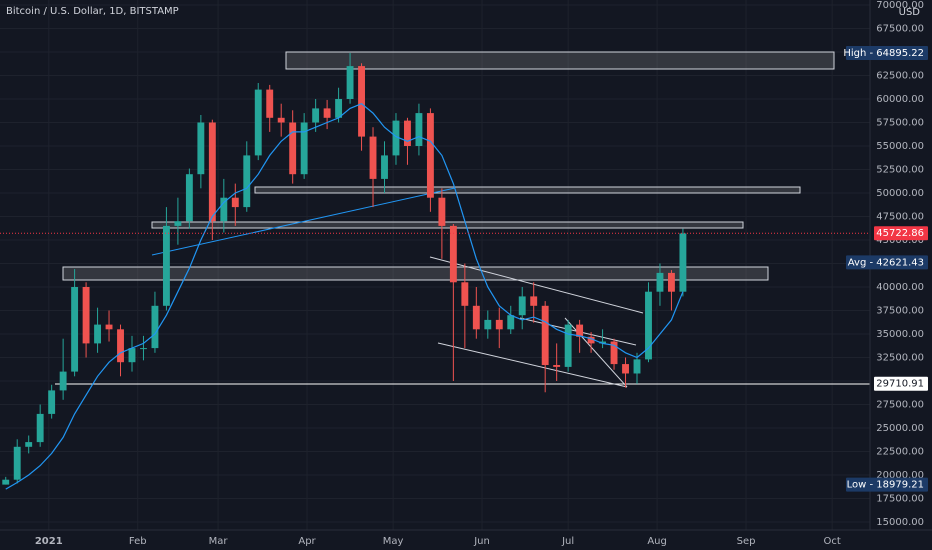 The height and width of the screenshot is (550, 932). Describe the element at coordinates (900, 170) in the screenshot. I see `y-tick-label: 52500.00` at that location.